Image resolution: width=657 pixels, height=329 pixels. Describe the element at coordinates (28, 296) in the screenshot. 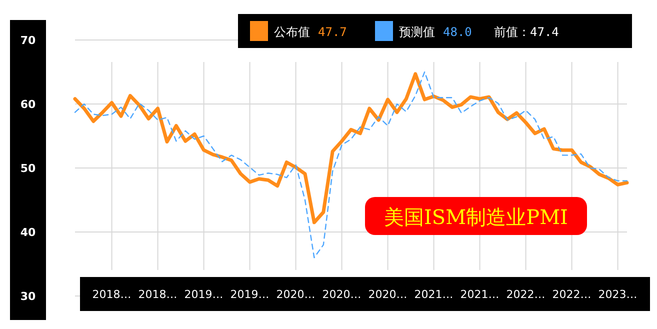

I see `y-tick-label: 30` at that location.